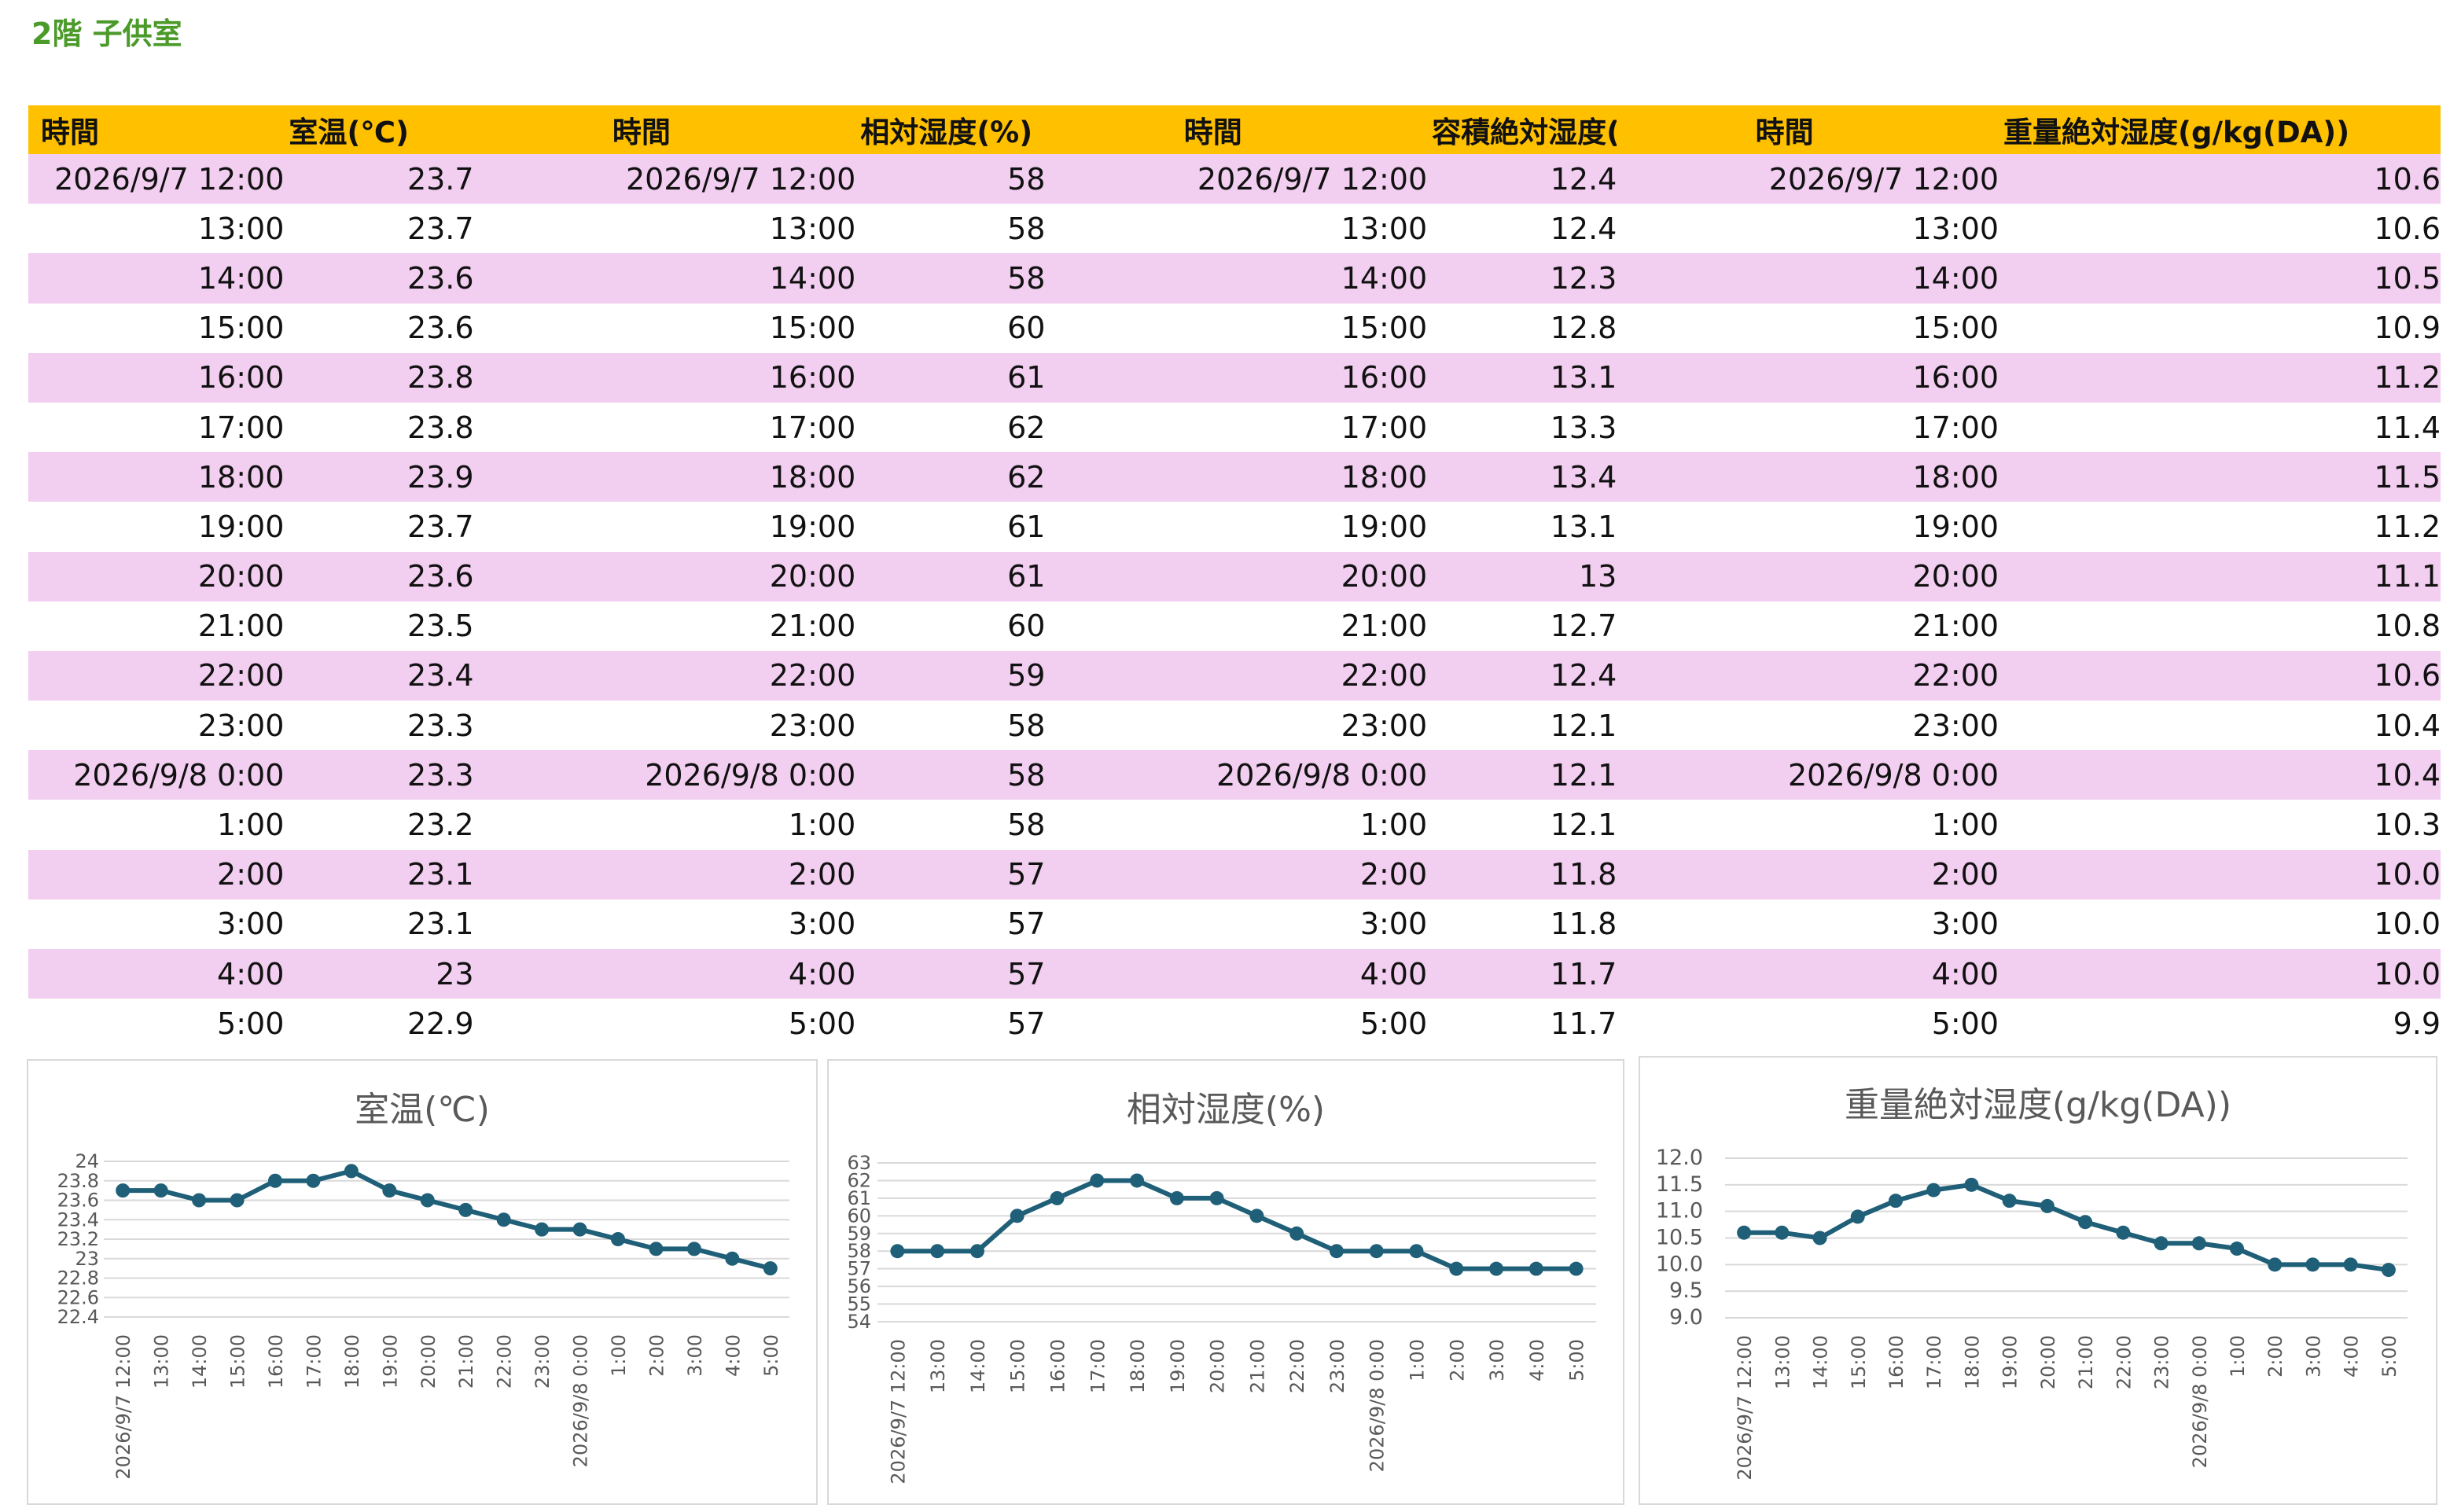  What do you see at coordinates (1234, 526) in the screenshot?
I see `table-row: 19:00 23.7 19:00 61 19:00 13.1 19:00 11.2` at bounding box center [1234, 526].